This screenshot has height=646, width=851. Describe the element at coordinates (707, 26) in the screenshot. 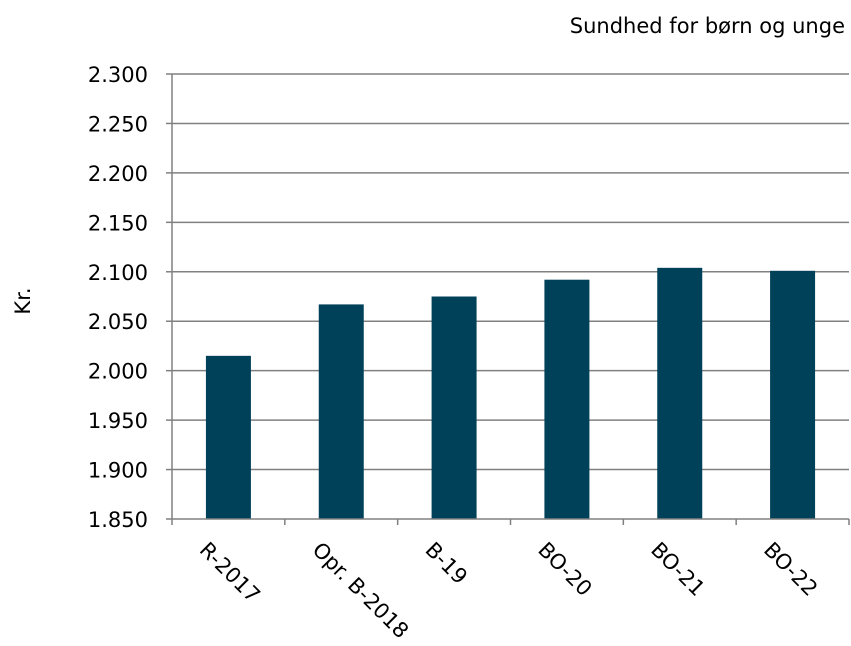

I see `chart-title: Sundhed for børn og unge` at that location.